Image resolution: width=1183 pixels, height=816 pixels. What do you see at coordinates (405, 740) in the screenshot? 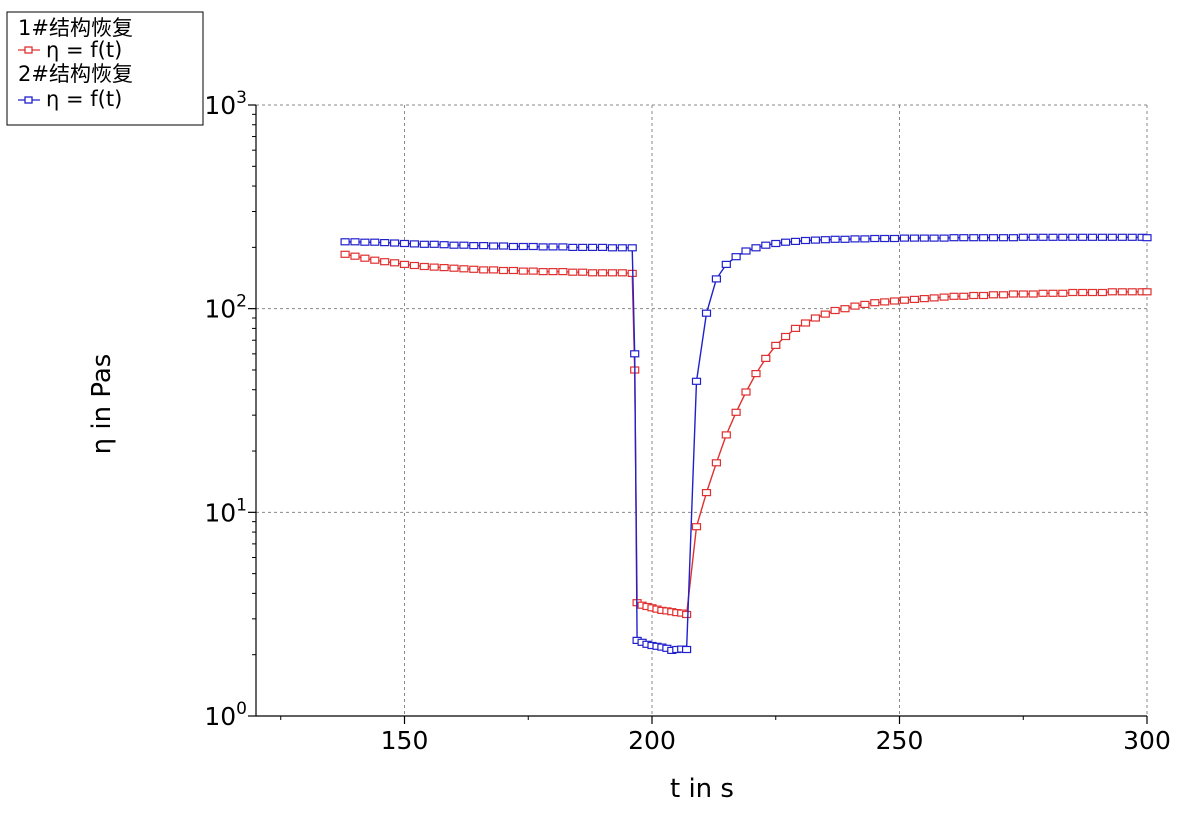
I see `x-tick-label-150: 150` at bounding box center [405, 740].